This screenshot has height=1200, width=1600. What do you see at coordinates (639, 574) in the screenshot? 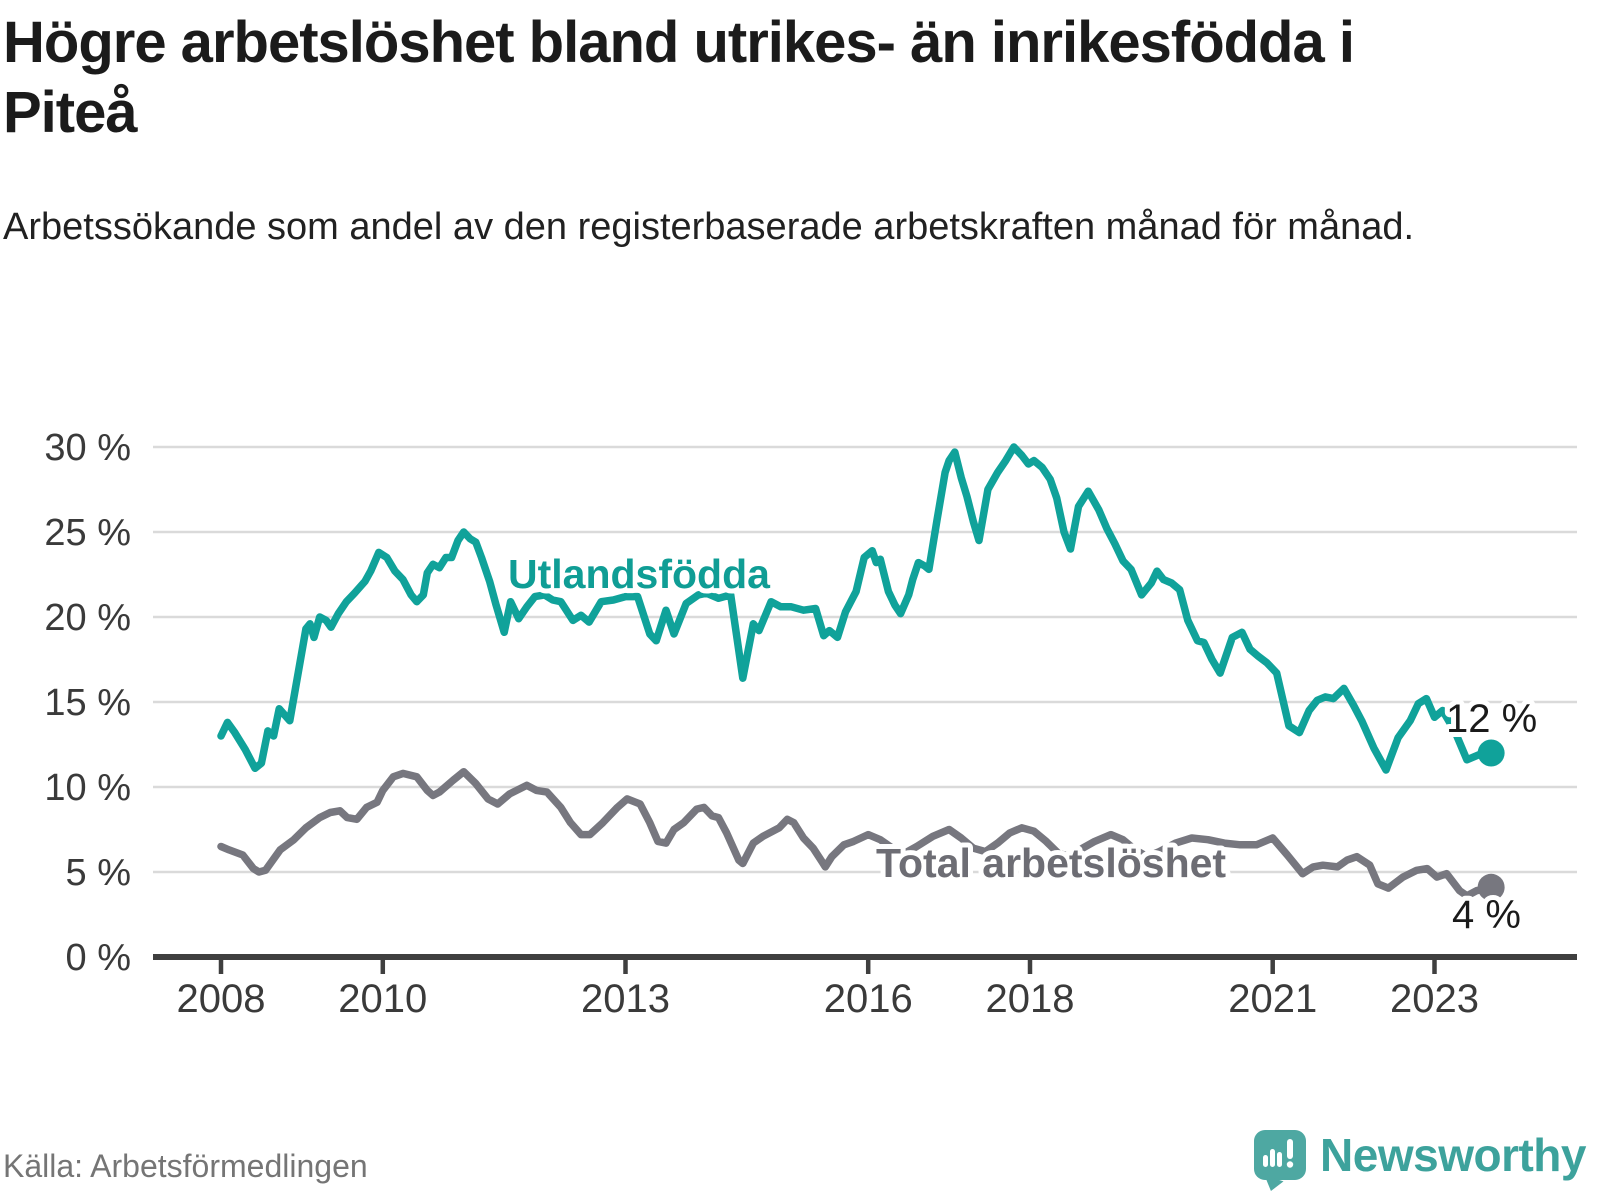
I see `series-label-utlandsfodda: Utlandsfödda` at bounding box center [639, 574].